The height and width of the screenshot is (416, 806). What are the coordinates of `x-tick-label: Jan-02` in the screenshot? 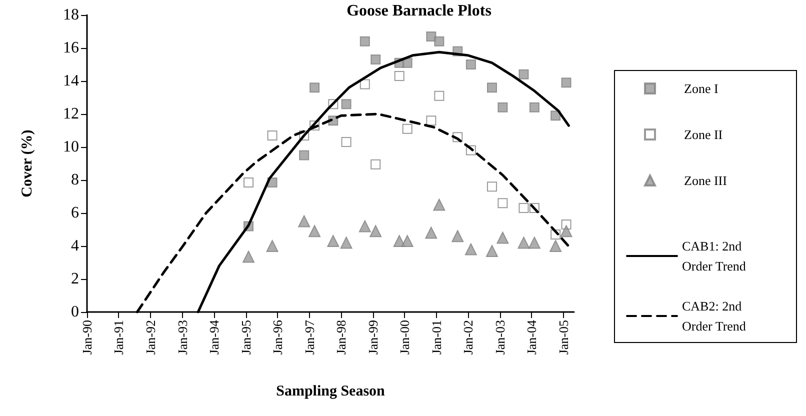 It's located at (468, 337).